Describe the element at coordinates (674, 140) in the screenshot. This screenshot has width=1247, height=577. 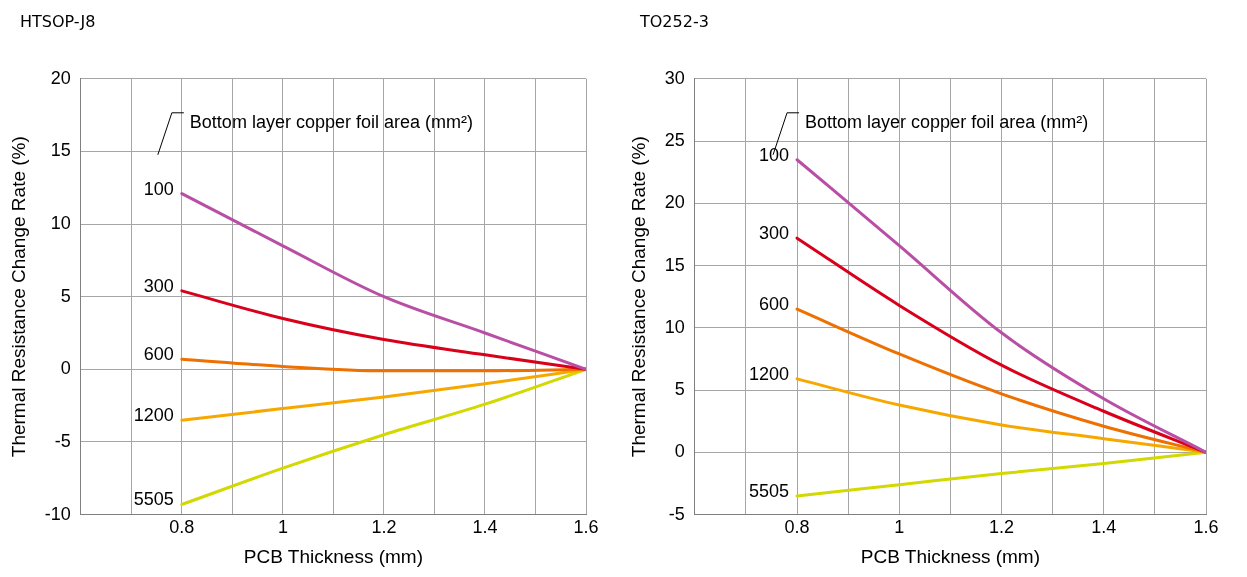
I see `y-tick-label: 25` at that location.